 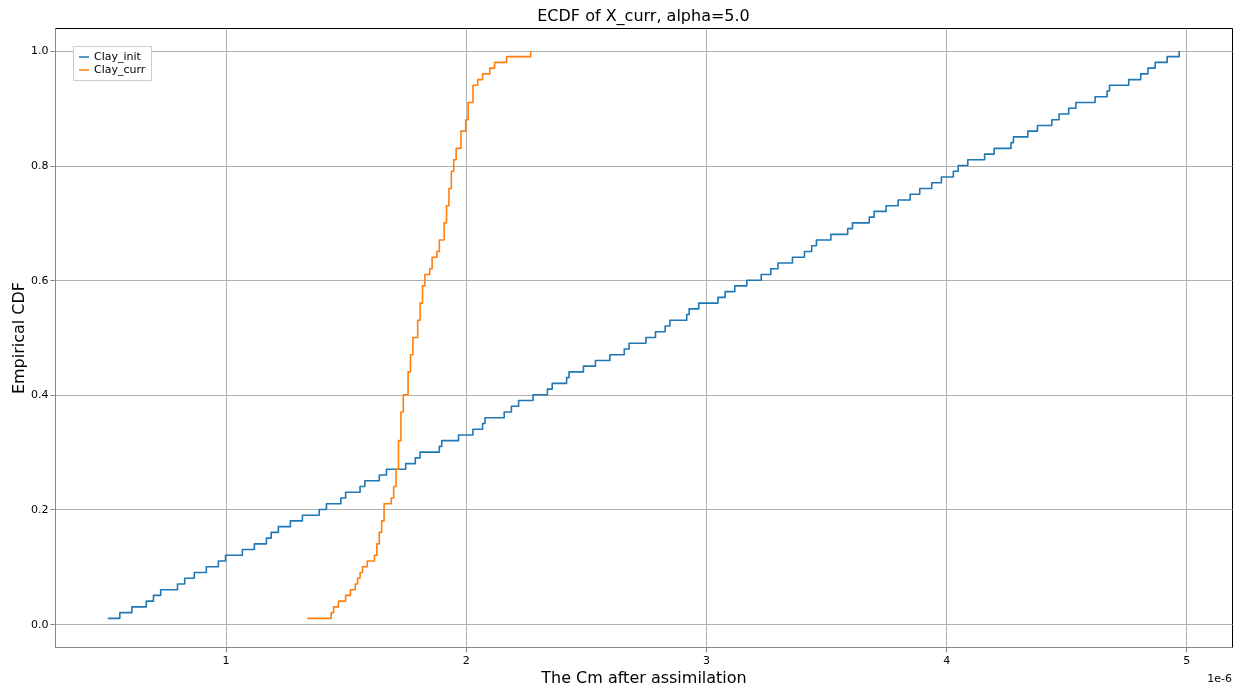 I want to click on legend-label: Clay_init, so click(x=118, y=56).